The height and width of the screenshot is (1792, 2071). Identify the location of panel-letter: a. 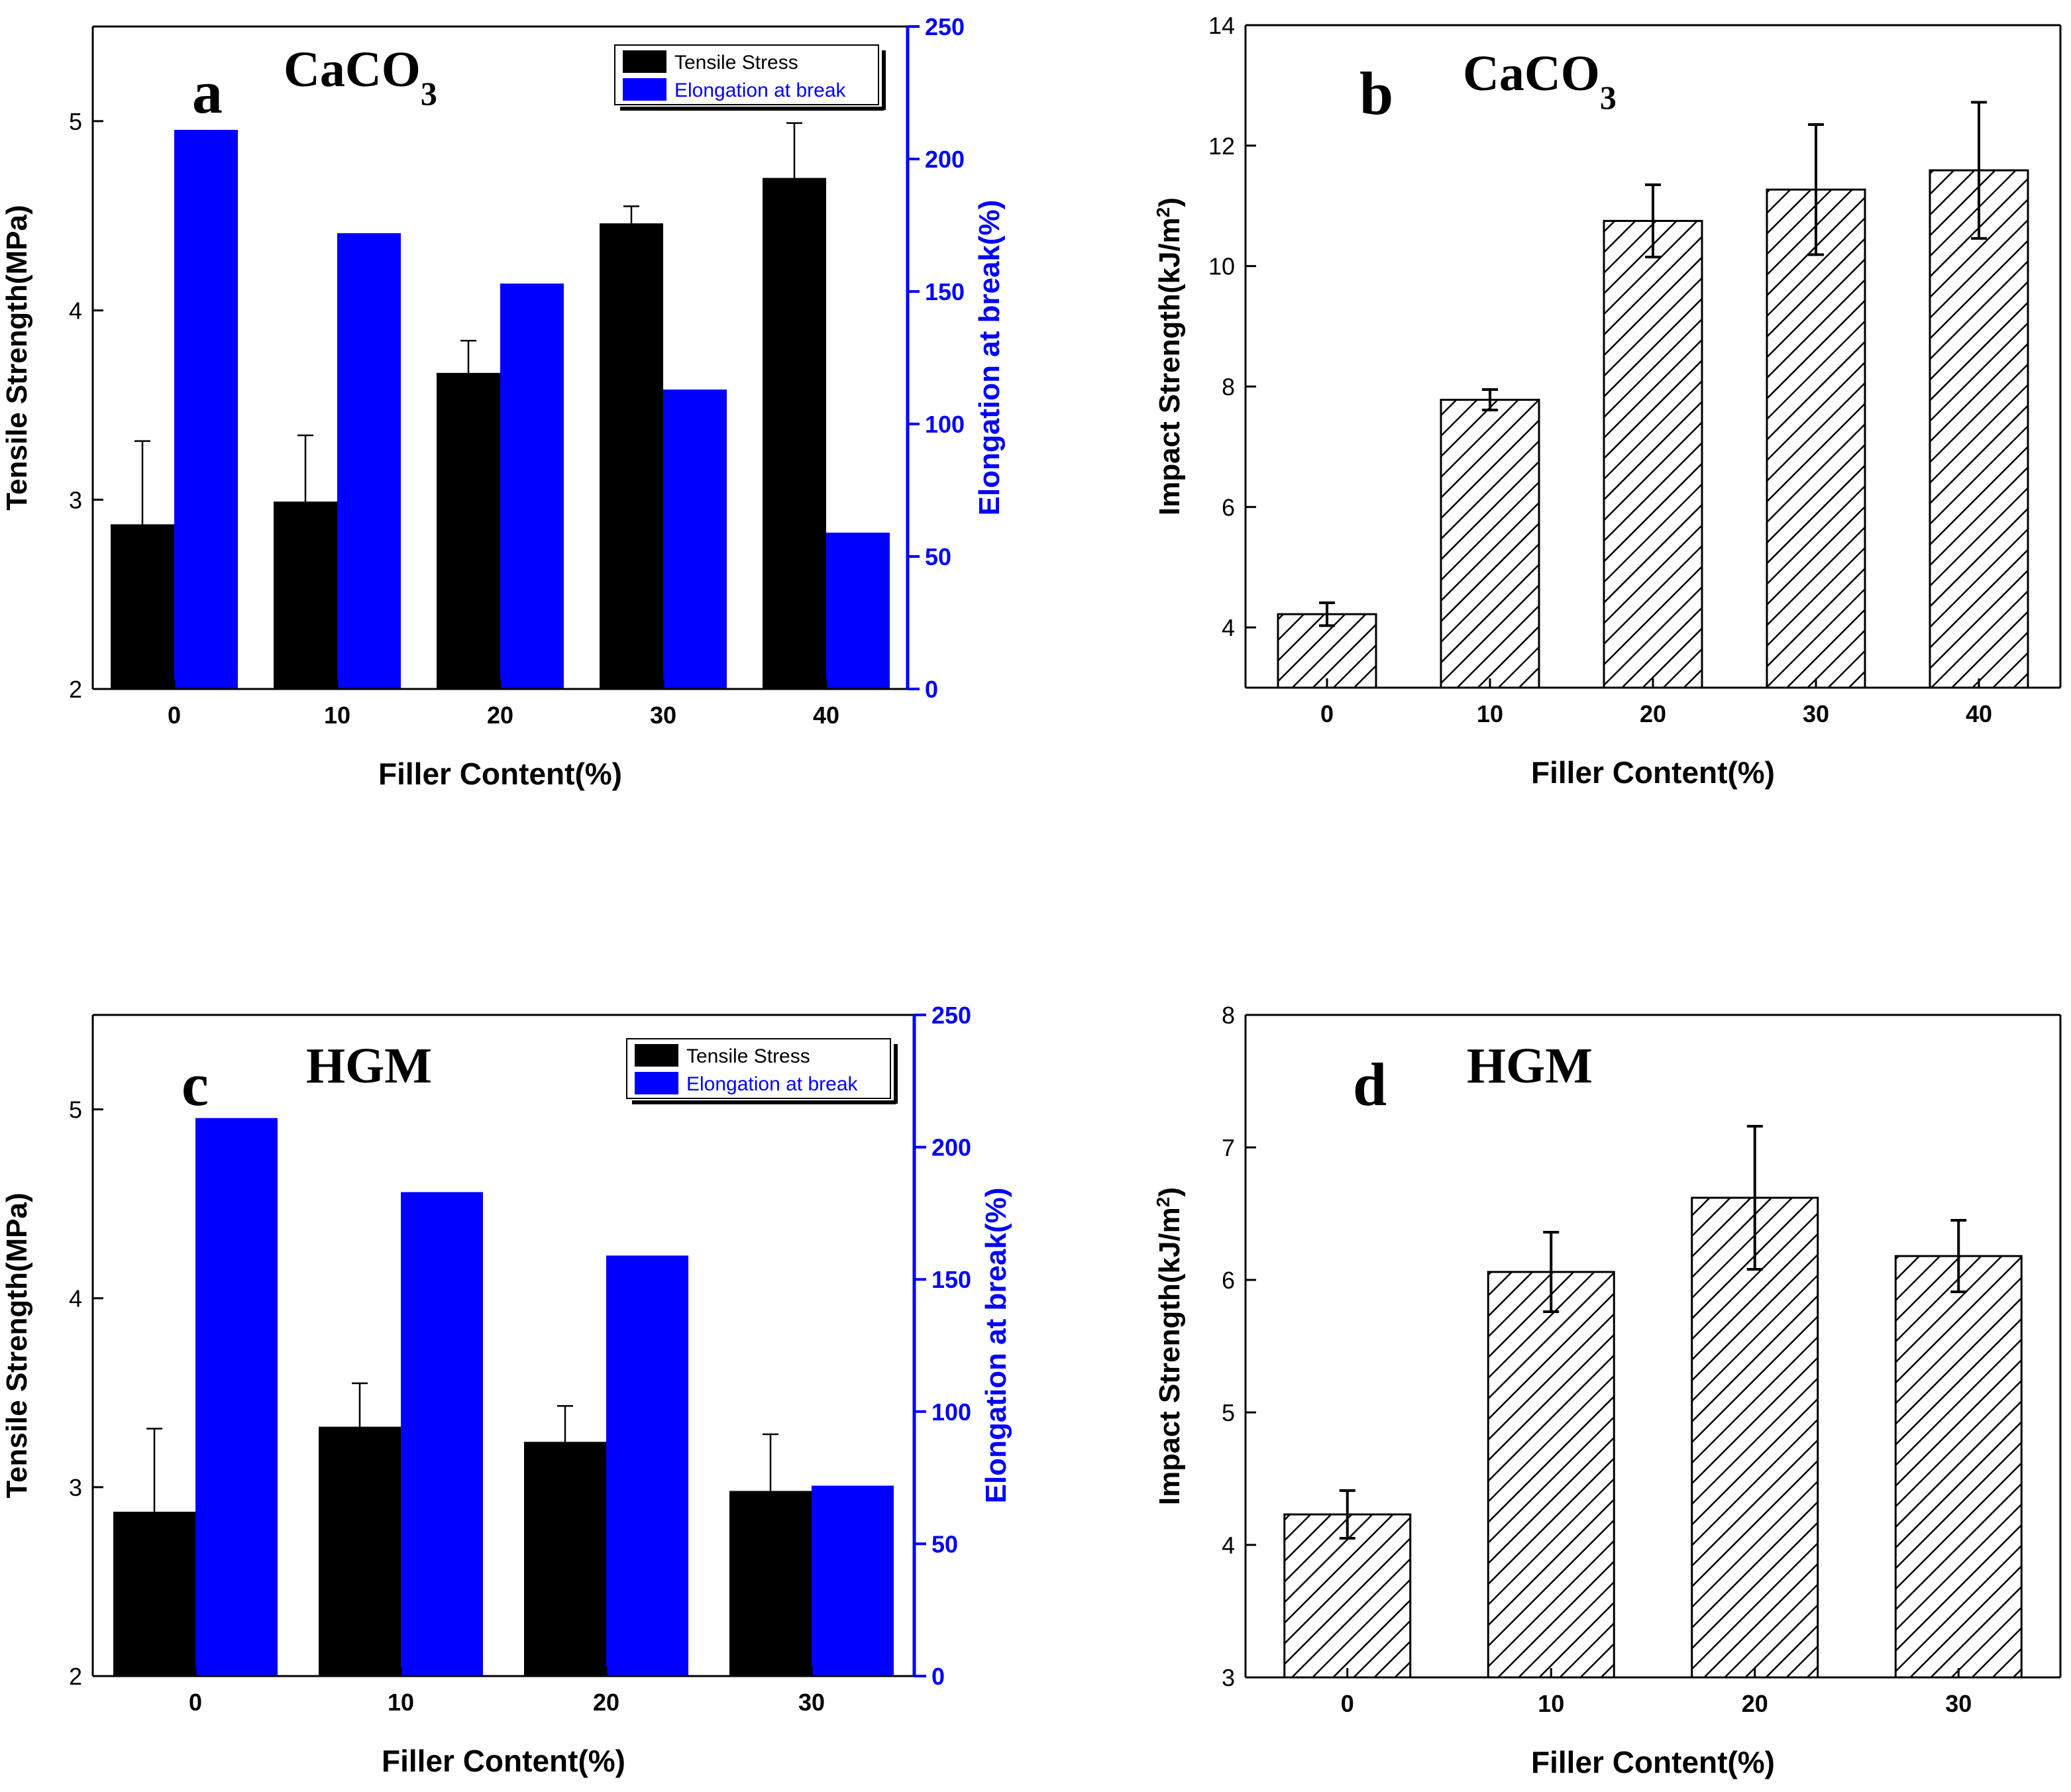
(207, 92).